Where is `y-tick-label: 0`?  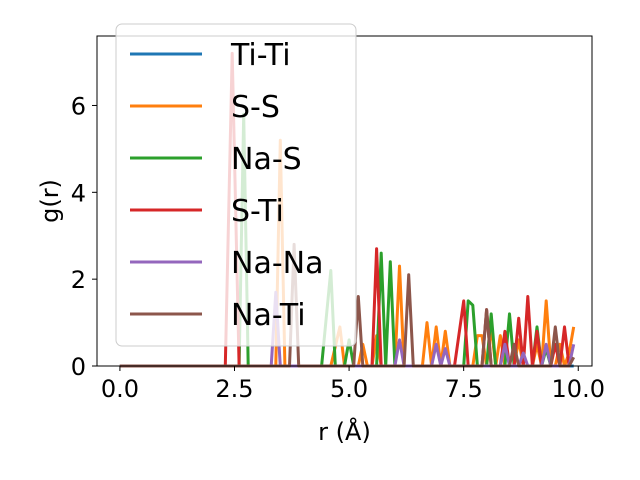 y-tick-label: 0 is located at coordinates (78, 367).